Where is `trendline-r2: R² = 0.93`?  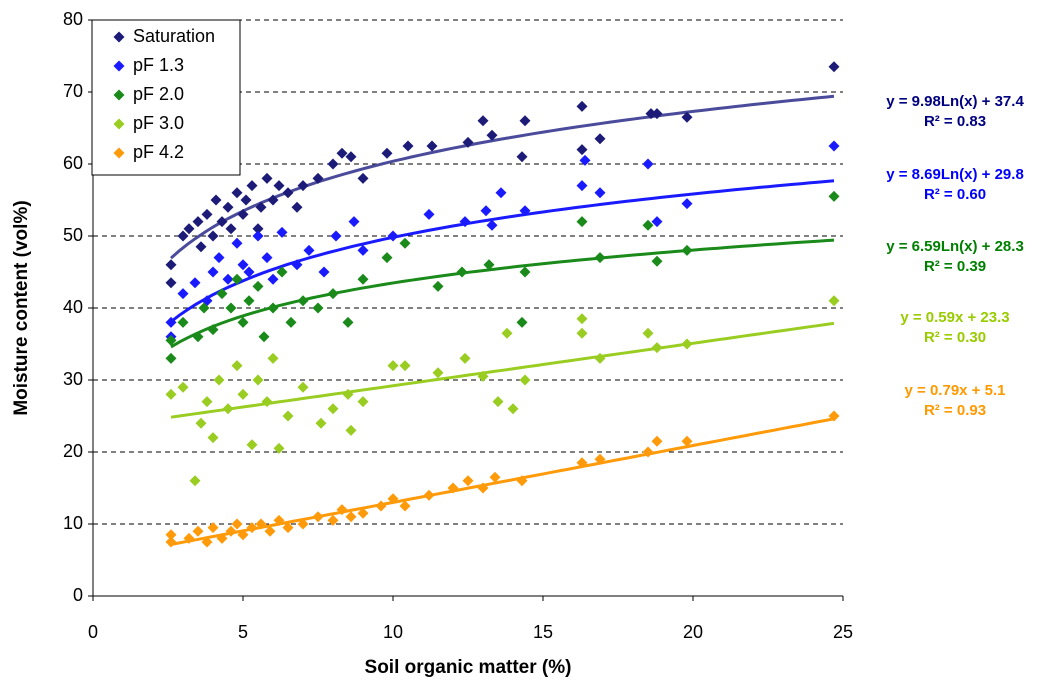 trendline-r2: R² = 0.93 is located at coordinates (955, 410).